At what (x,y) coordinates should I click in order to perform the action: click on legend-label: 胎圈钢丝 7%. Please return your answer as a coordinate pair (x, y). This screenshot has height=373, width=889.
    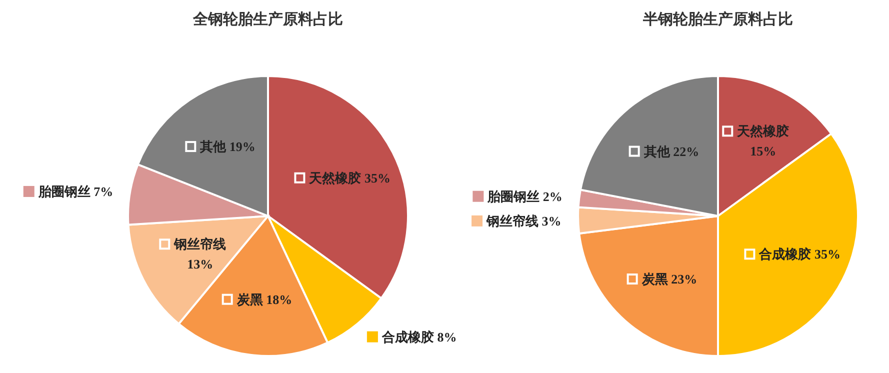
    Looking at the image, I should click on (75, 191).